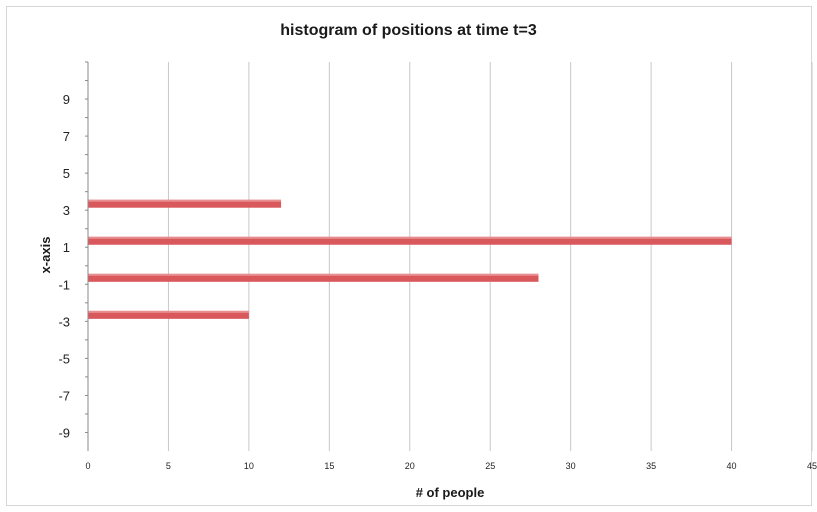 The image size is (817, 512). I want to click on x-tick-label-20: 20, so click(410, 466).